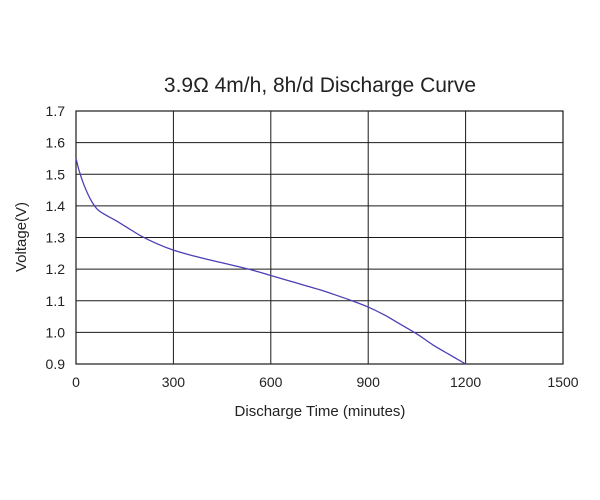 Image resolution: width=600 pixels, height=500 pixels. I want to click on y-tick-label: 1.7, so click(56, 111).